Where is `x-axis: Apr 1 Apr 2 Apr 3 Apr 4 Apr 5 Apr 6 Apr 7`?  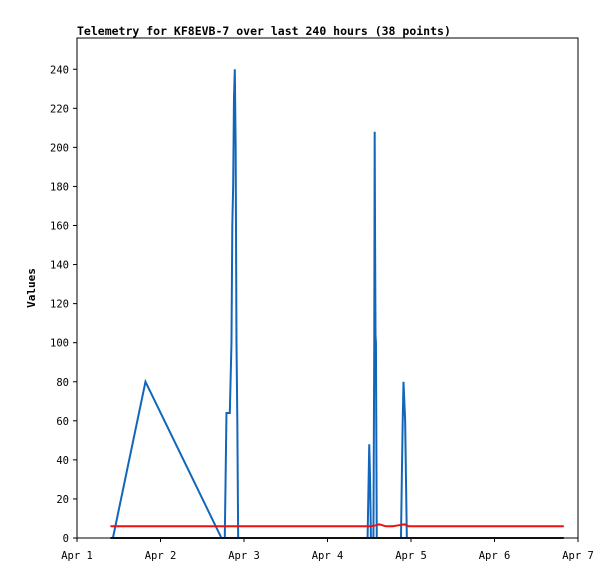
x-axis: Apr 1 Apr 2 Apr 3 Apr 4 Apr 5 Apr 6 Apr 7 is located at coordinates (327, 550).